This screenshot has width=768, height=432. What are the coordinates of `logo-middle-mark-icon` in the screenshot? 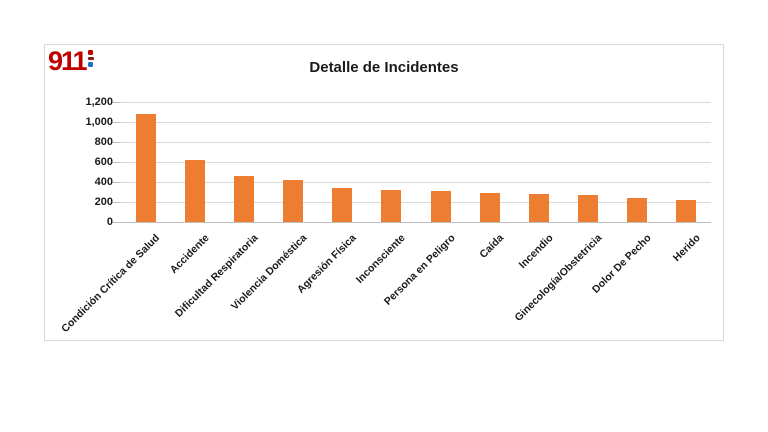 It's located at (90, 58).